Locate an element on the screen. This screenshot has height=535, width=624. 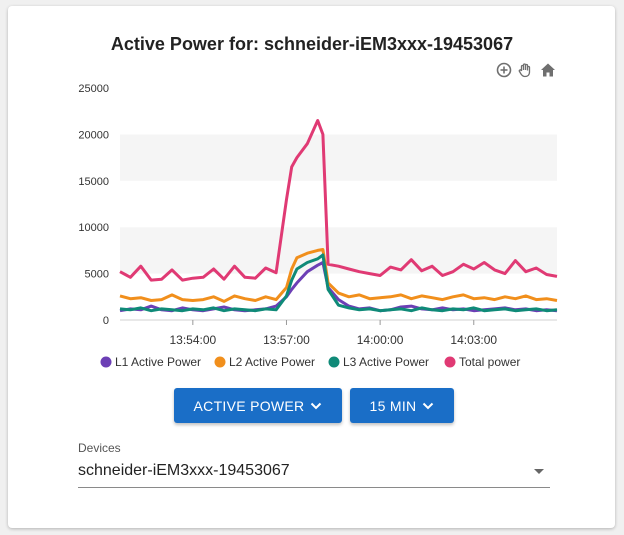
hand-pan-icon is located at coordinates (525, 70).